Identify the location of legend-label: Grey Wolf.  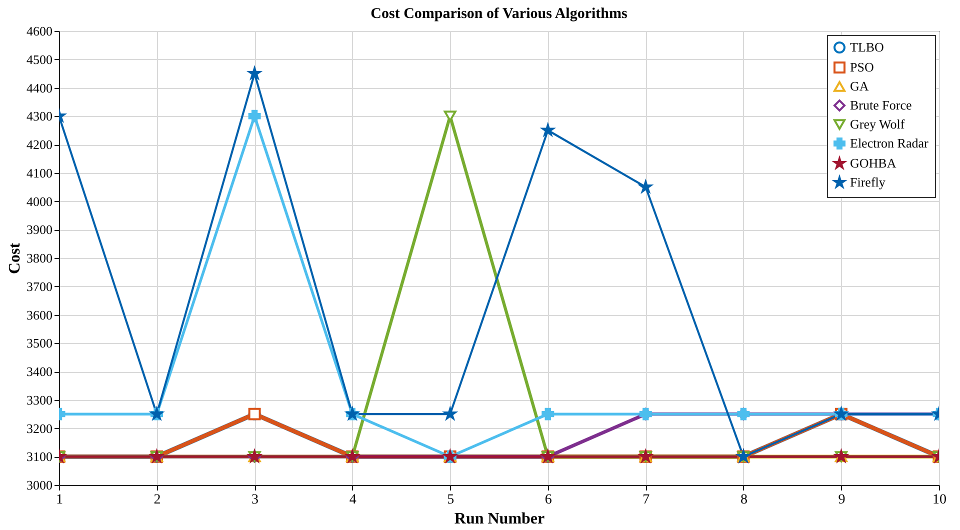
(878, 124).